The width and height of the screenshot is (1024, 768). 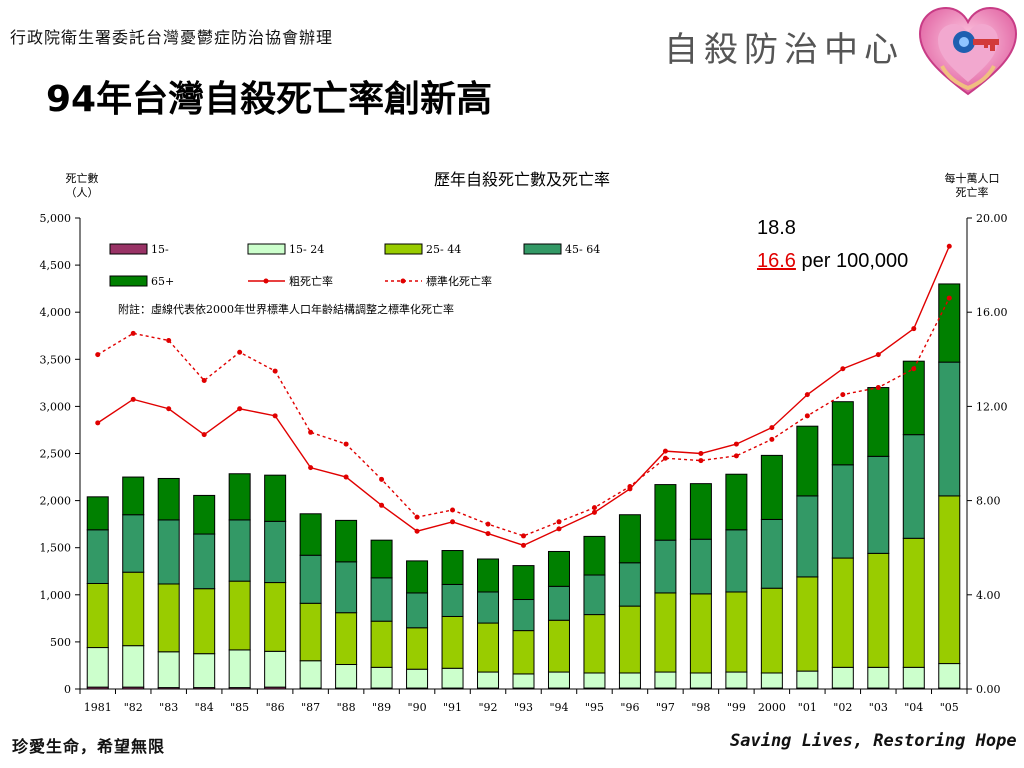 I want to click on left-tick-label: 3,500, so click(x=56, y=359).